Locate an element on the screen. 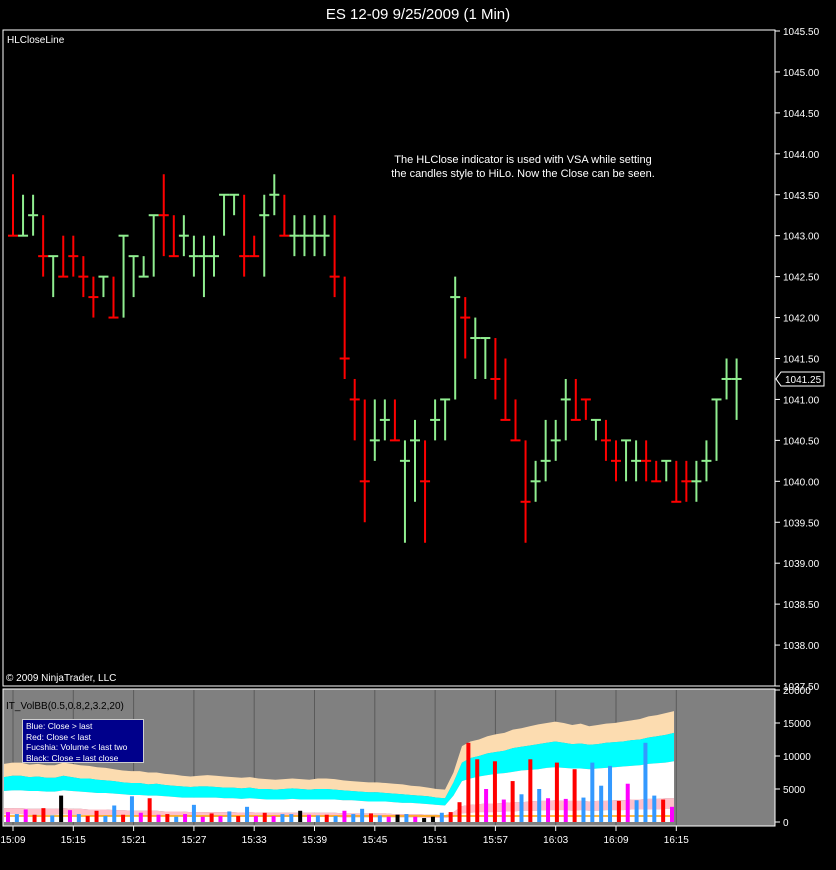 The width and height of the screenshot is (836, 870). volume-axis: 20000 15000 10000 5000 0 is located at coordinates (793, 757).